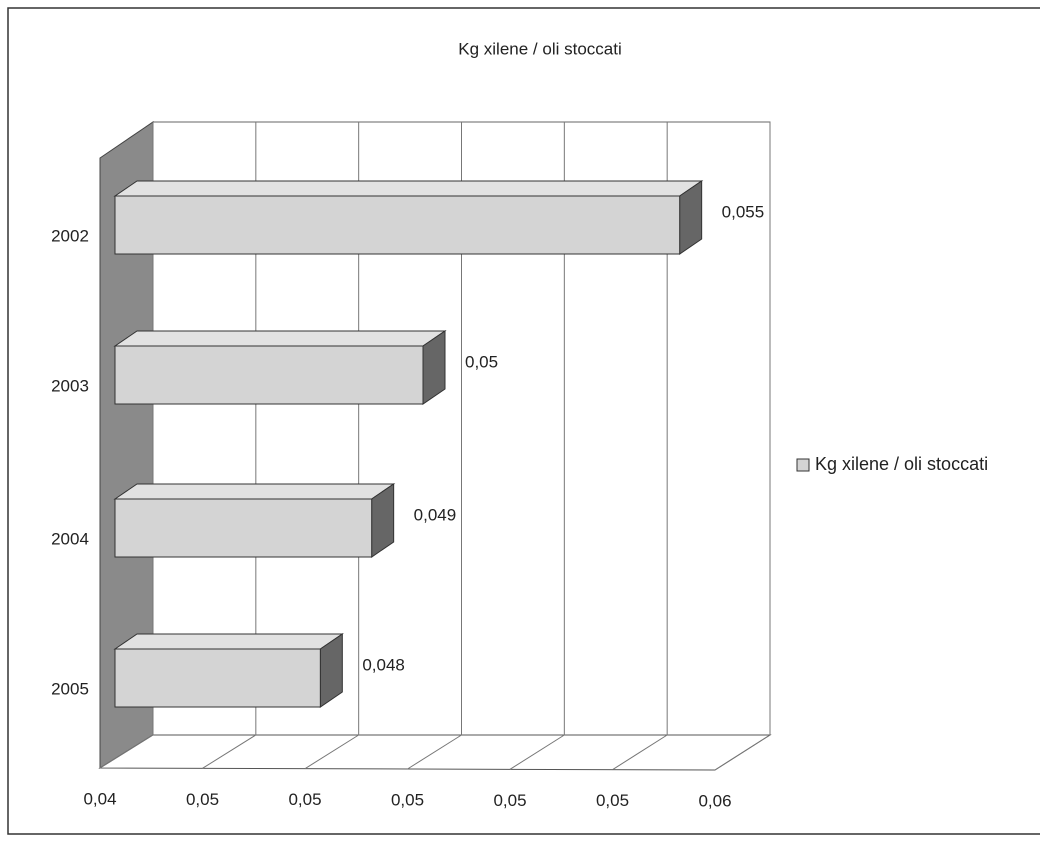 The width and height of the screenshot is (1040, 852). Describe the element at coordinates (383, 664) in the screenshot. I see `value-label: 0,048` at that location.